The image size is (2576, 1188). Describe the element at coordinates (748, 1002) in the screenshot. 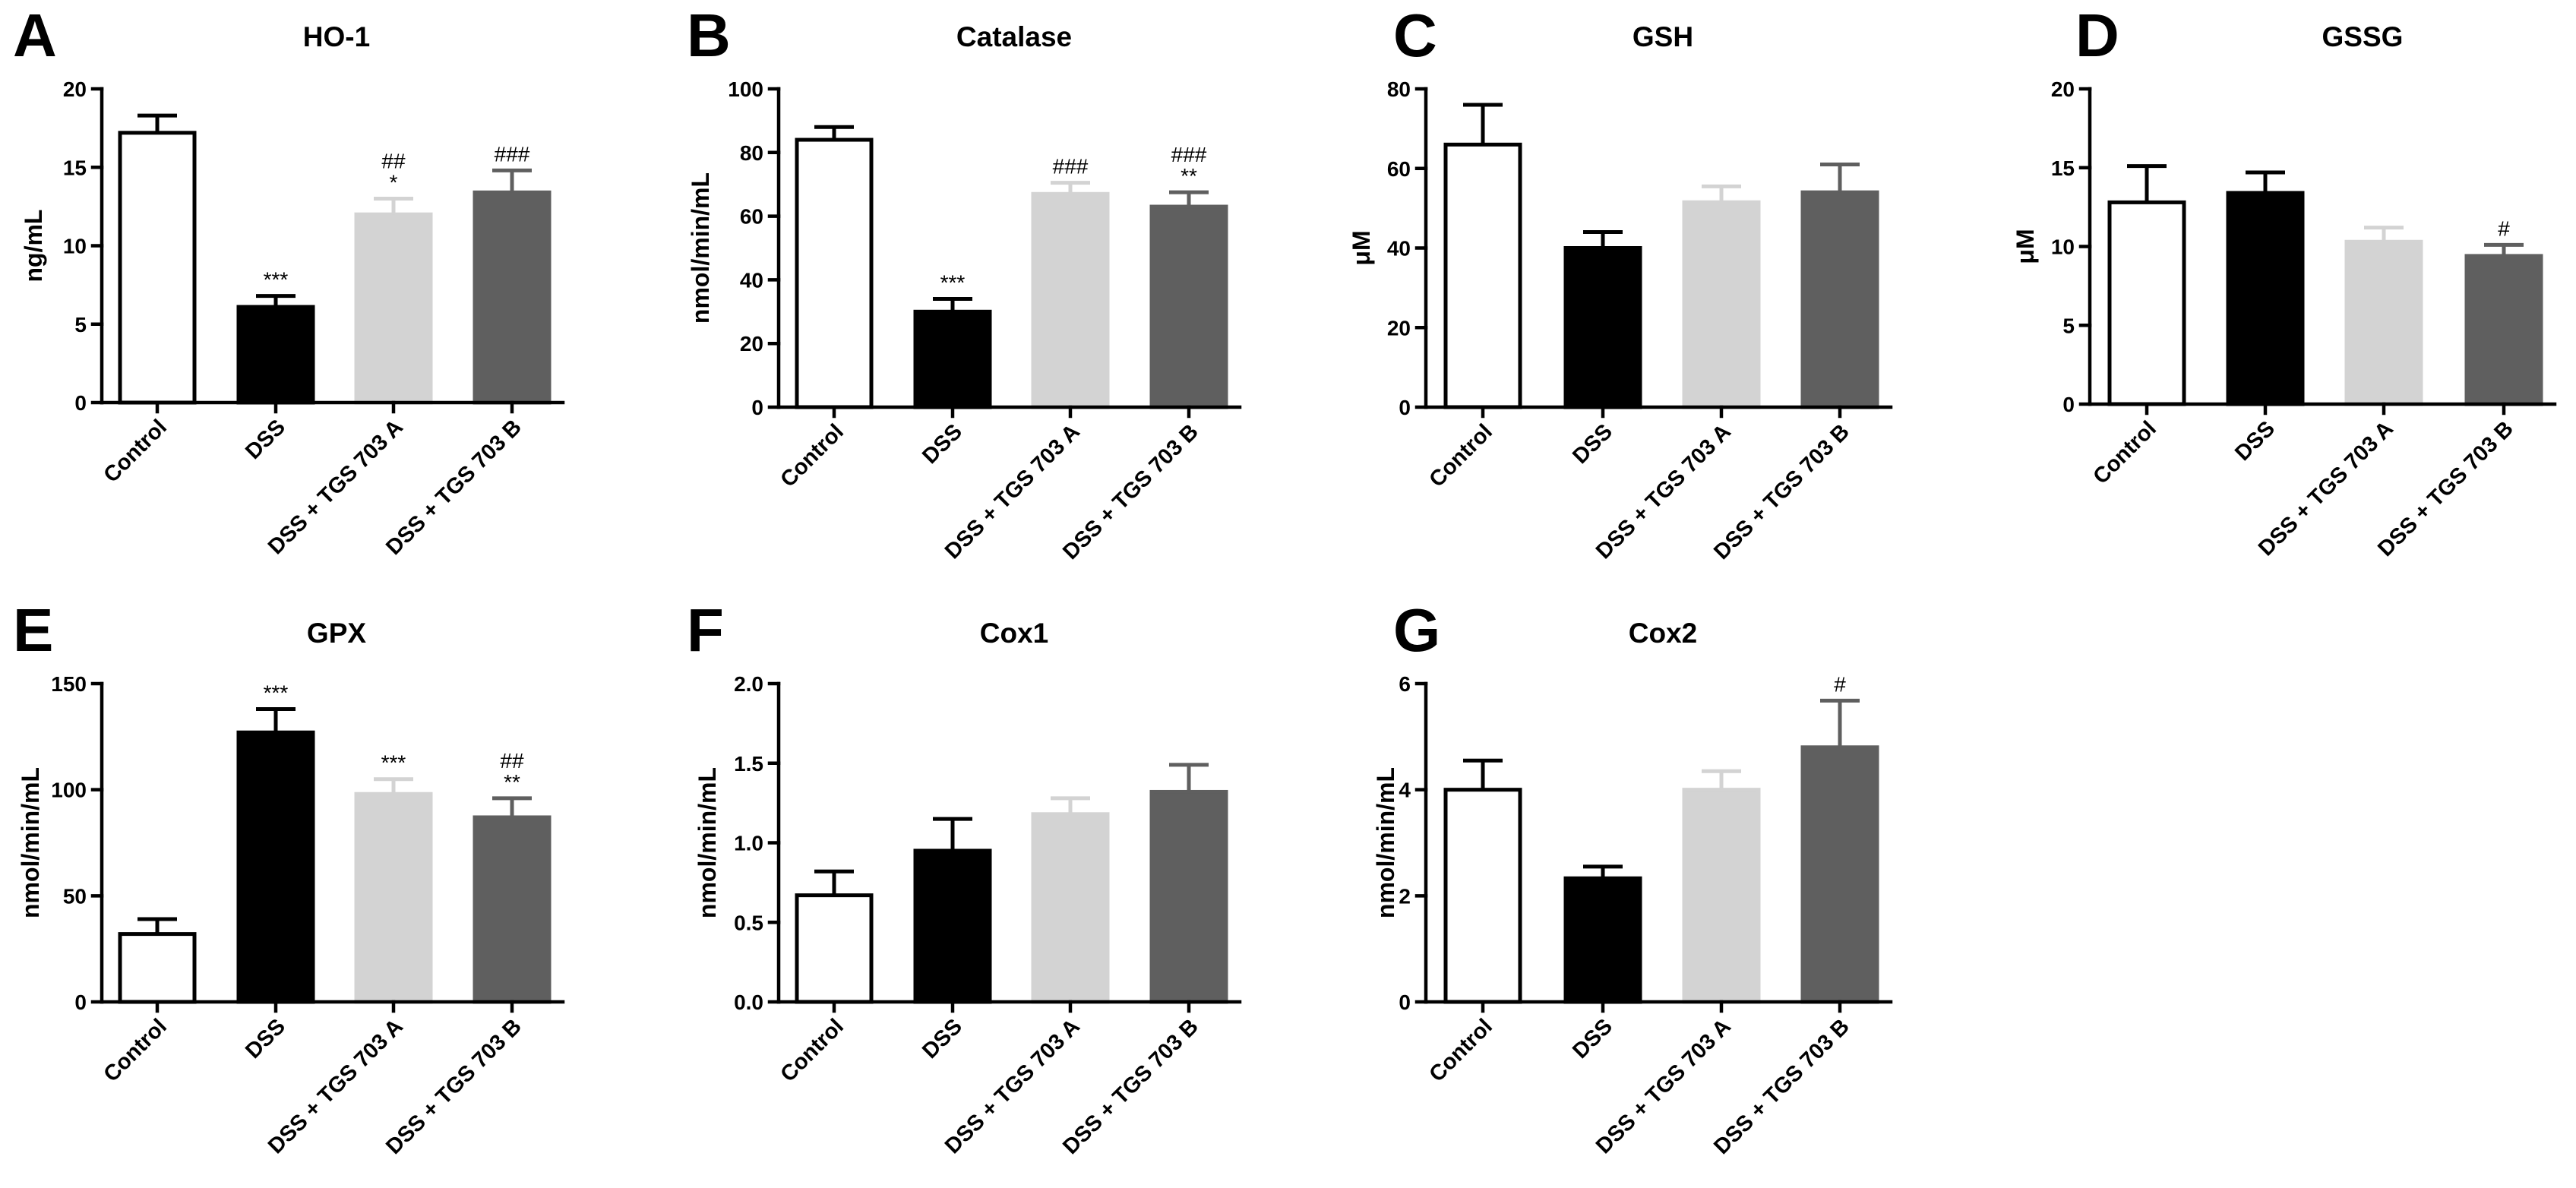

I see `y-tick-label: 0.0` at that location.